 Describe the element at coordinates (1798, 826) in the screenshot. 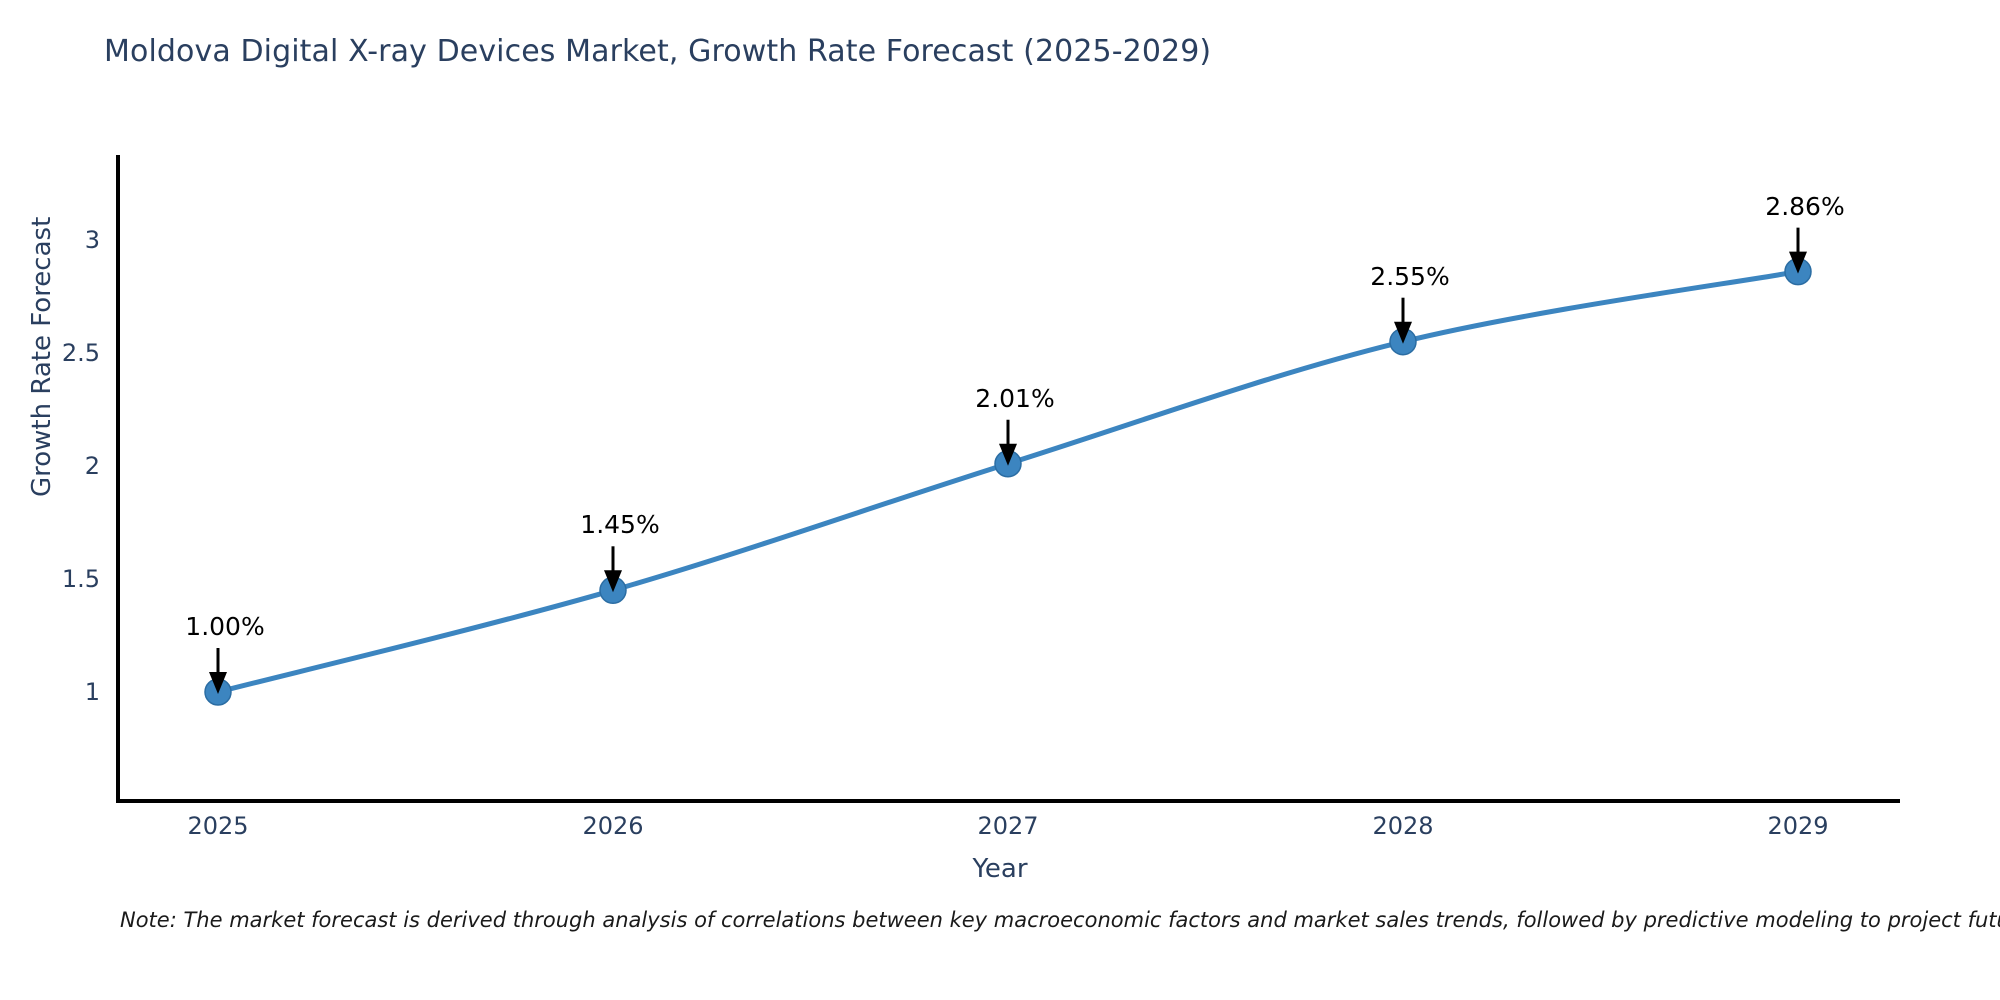

I see `x-tick-label: 2029` at that location.